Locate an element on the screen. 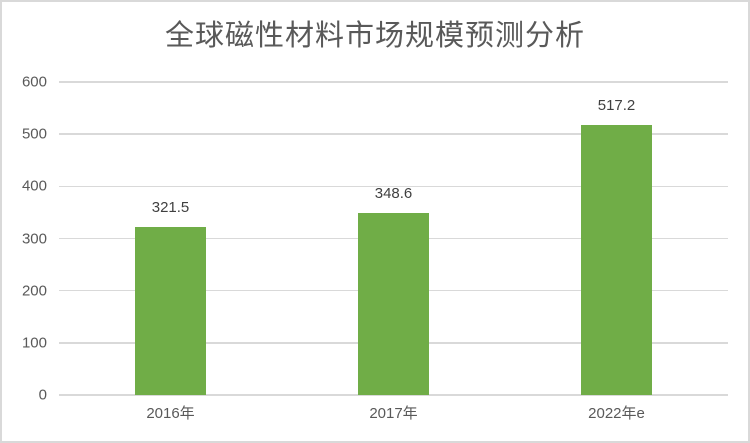 This screenshot has width=750, height=443. bar-2016年 is located at coordinates (170, 311).